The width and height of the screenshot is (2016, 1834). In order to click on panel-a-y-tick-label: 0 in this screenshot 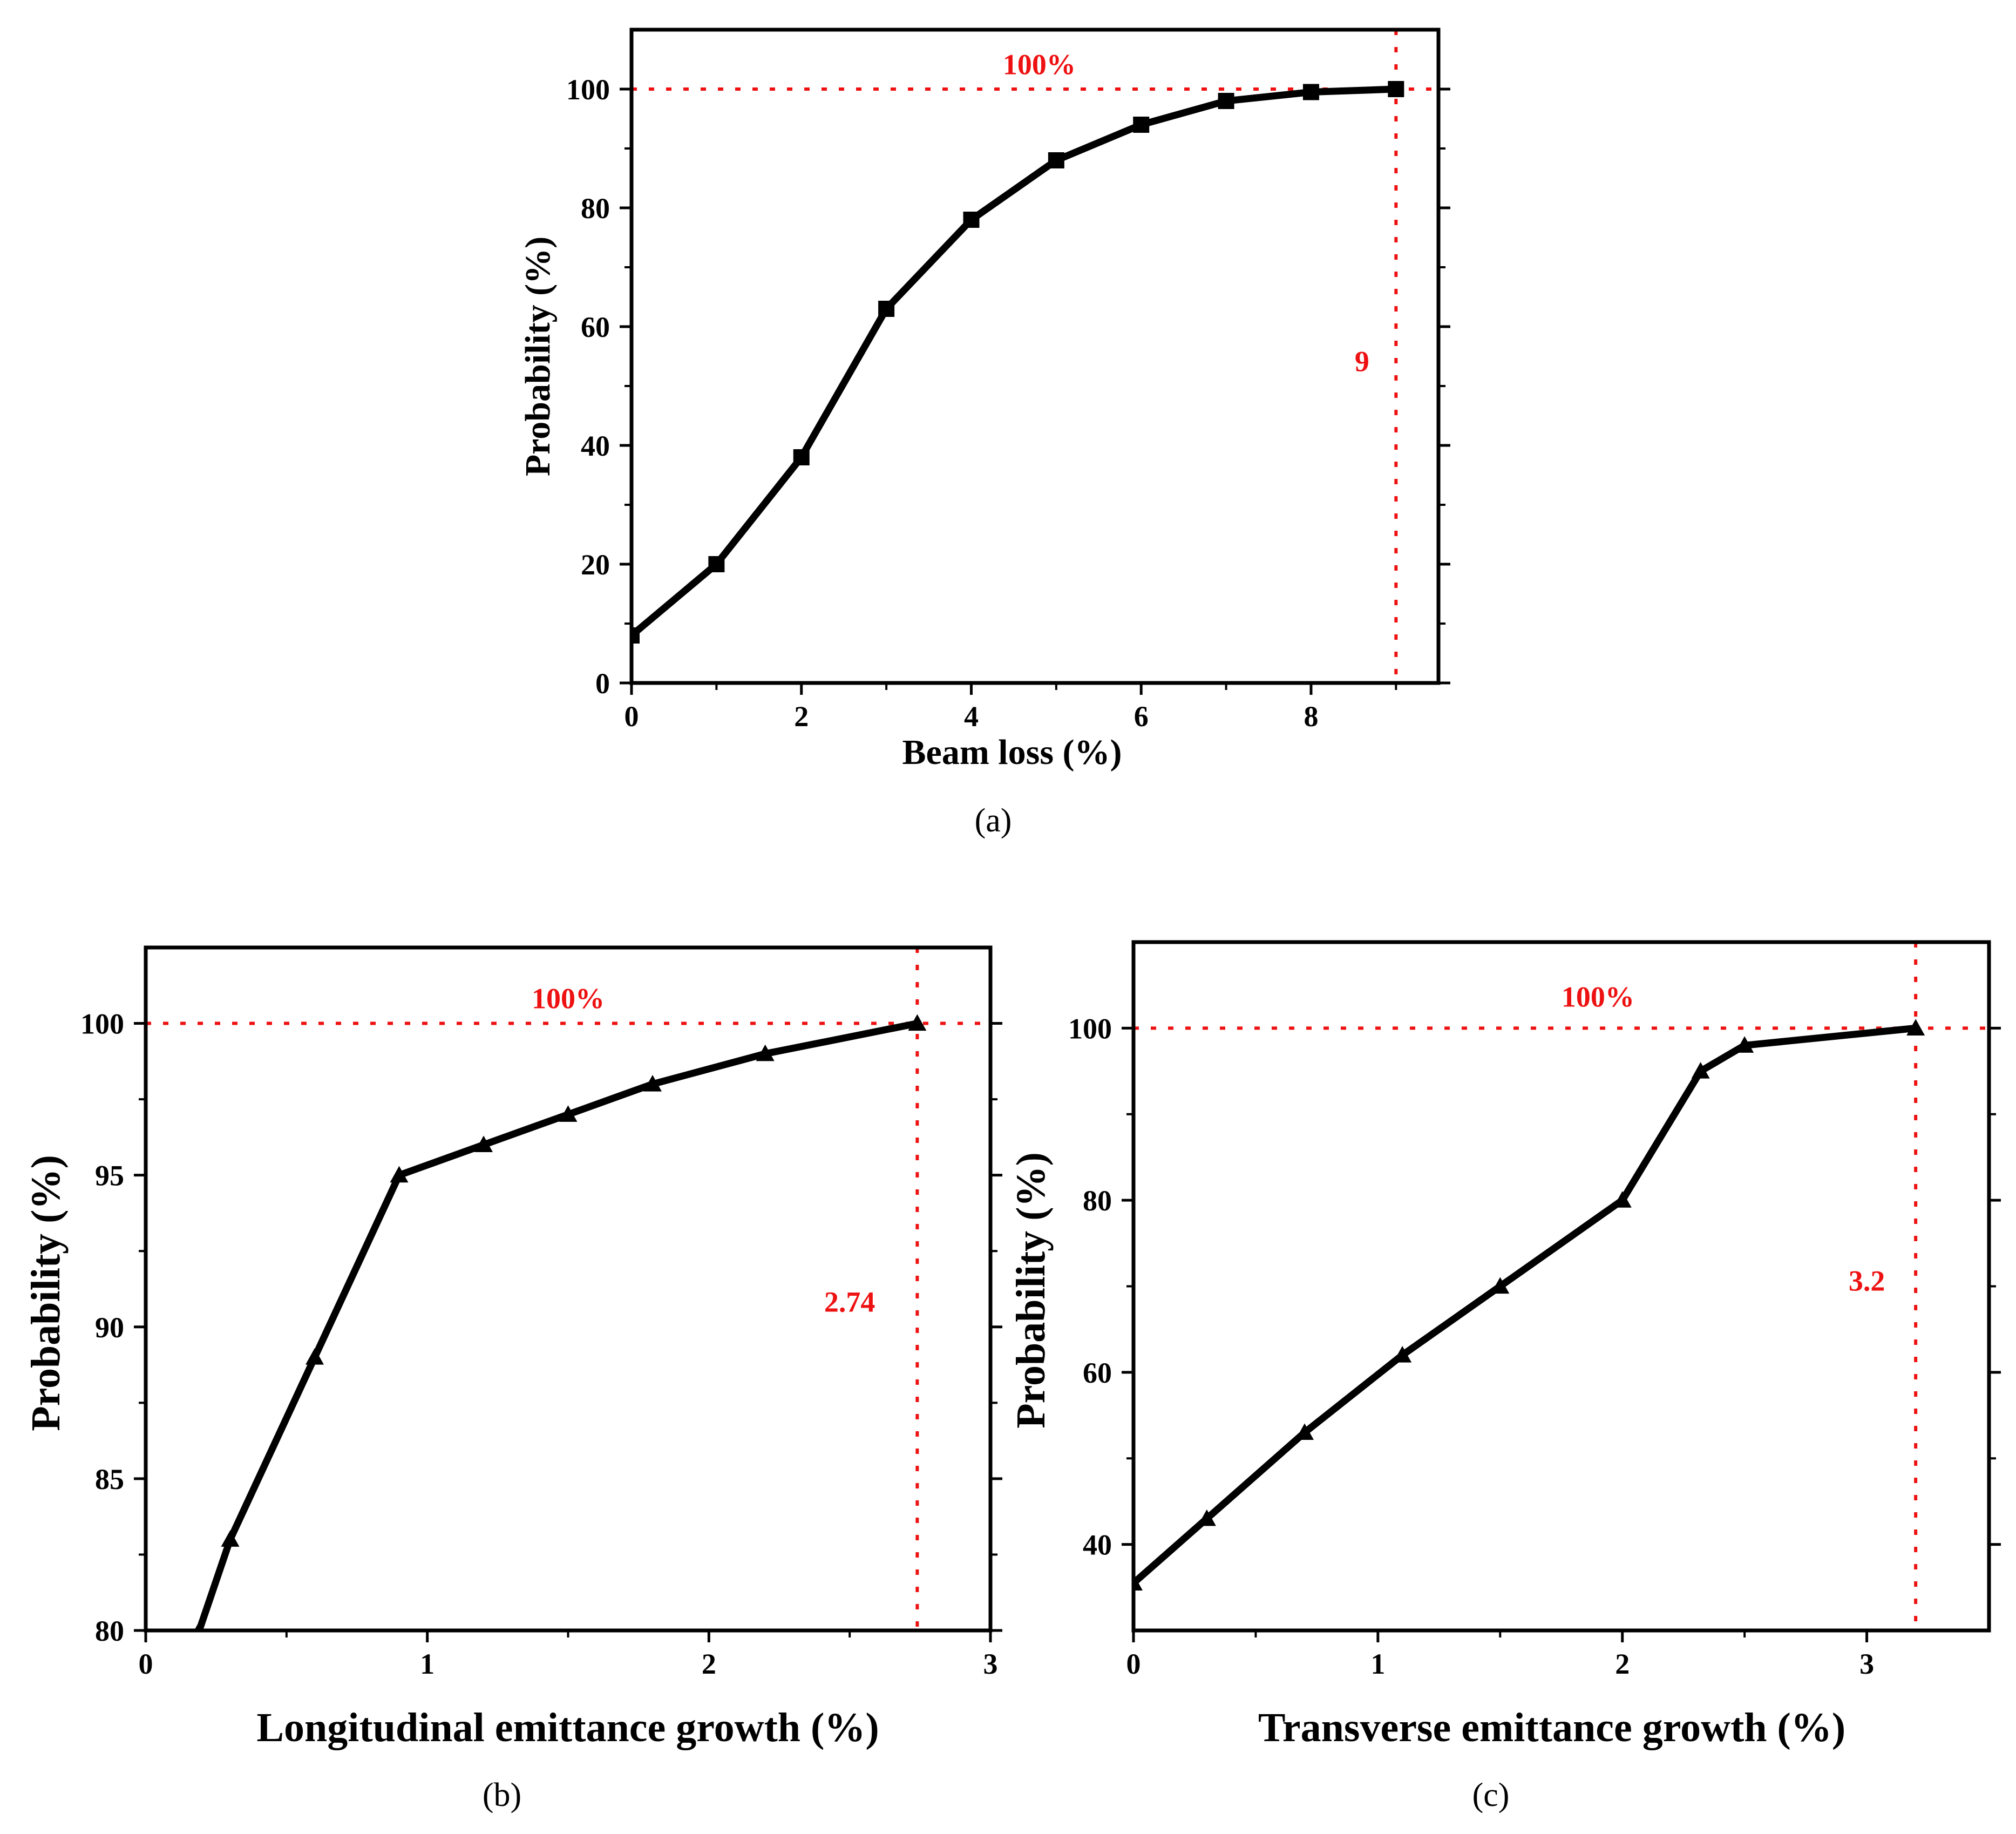, I will do `click(602, 683)`.